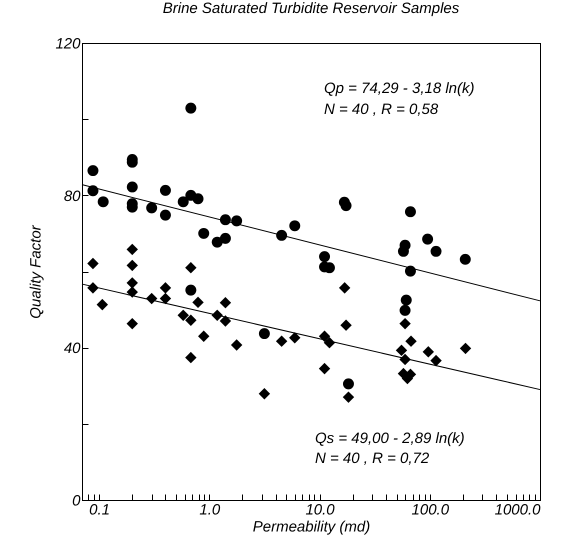 The height and width of the screenshot is (554, 580). What do you see at coordinates (68, 44) in the screenshot?
I see `y-tick-label: 120` at bounding box center [68, 44].